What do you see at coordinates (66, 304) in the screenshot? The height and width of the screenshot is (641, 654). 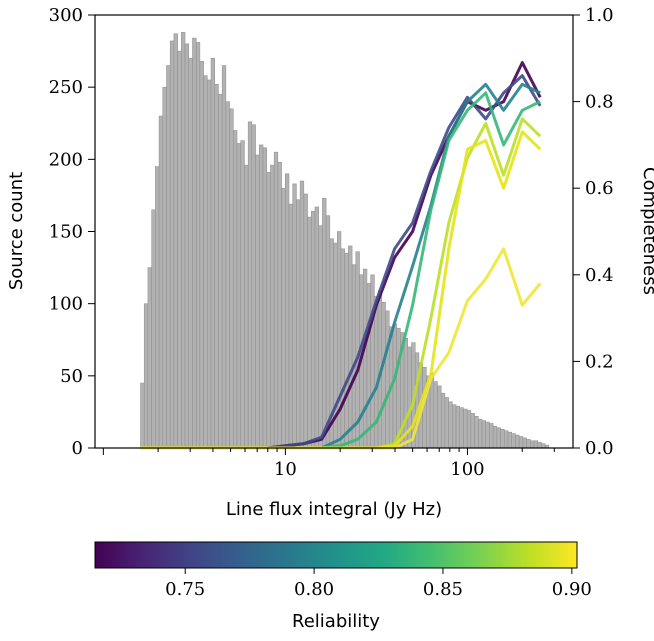 I see `y-tick-label: 100` at bounding box center [66, 304].